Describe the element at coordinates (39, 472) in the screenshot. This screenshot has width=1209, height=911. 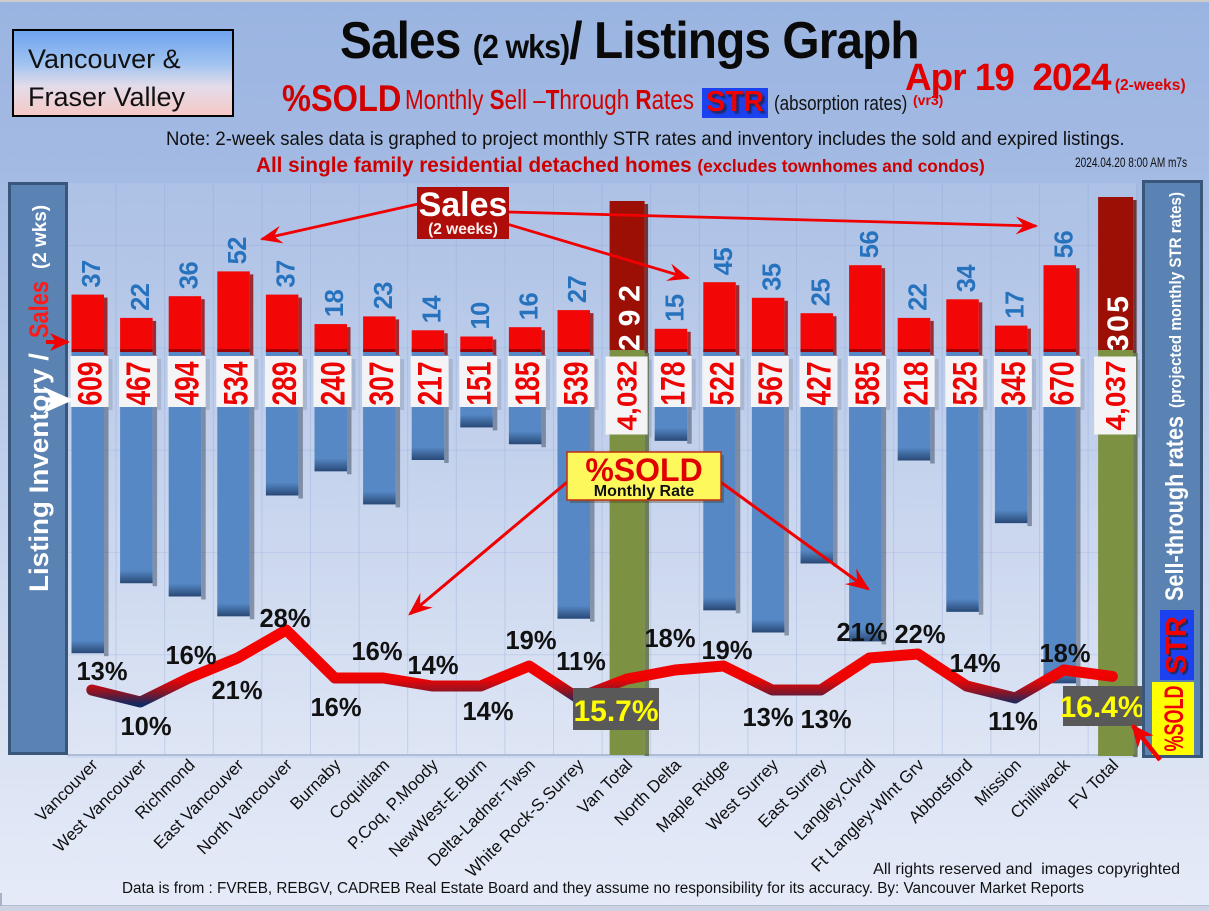
I see `svg-text: Listing Inventory /` at that location.